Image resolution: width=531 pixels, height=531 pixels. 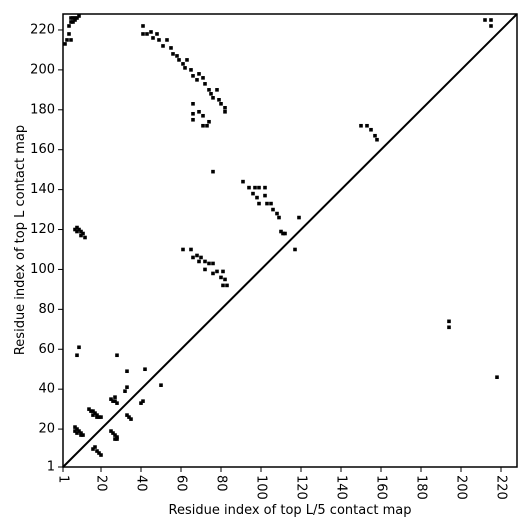 What do you see at coordinates (42, 229) in the screenshot?
I see `y-tick-label: 120` at bounding box center [42, 229].